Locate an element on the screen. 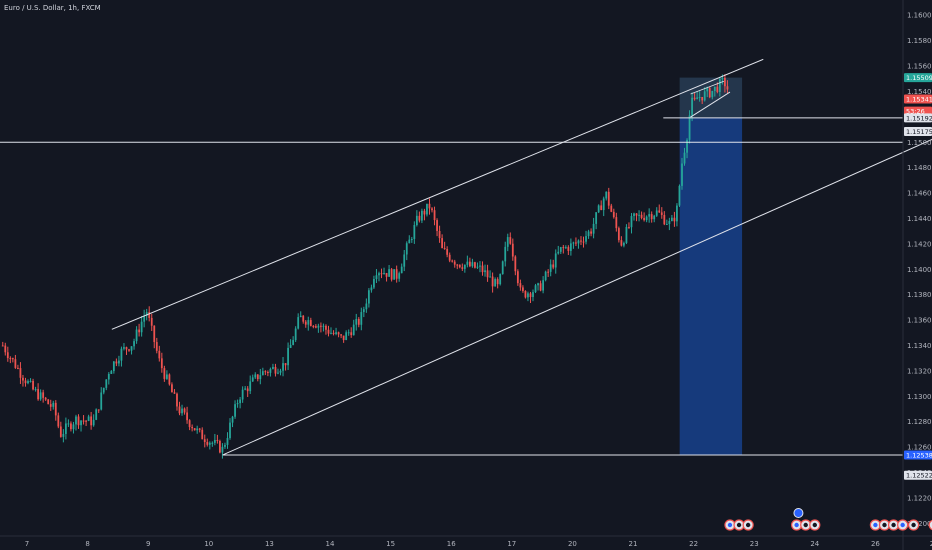 This screenshot has width=932, height=550. economic-events is located at coordinates (828, 519).